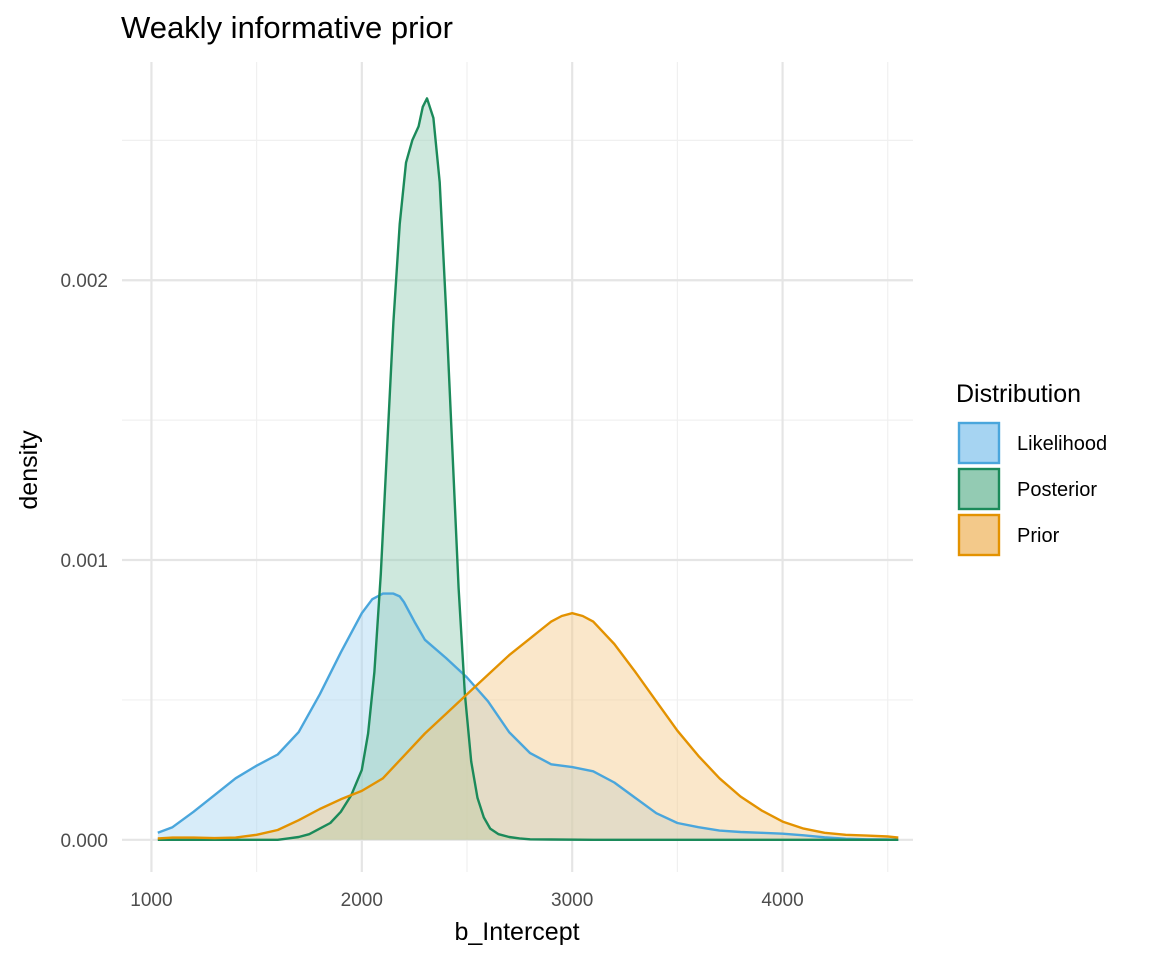 This screenshot has height=960, width=1152. Describe the element at coordinates (1062, 444) in the screenshot. I see `legend-label-likelihood: Likelihood` at that location.